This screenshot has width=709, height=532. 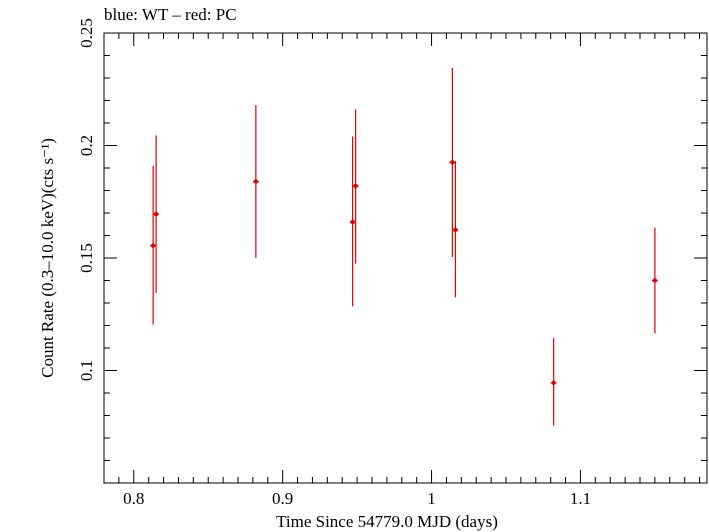 I want to click on x-axis-label: Time Since 54779.0 MJD (days), so click(x=387, y=521).